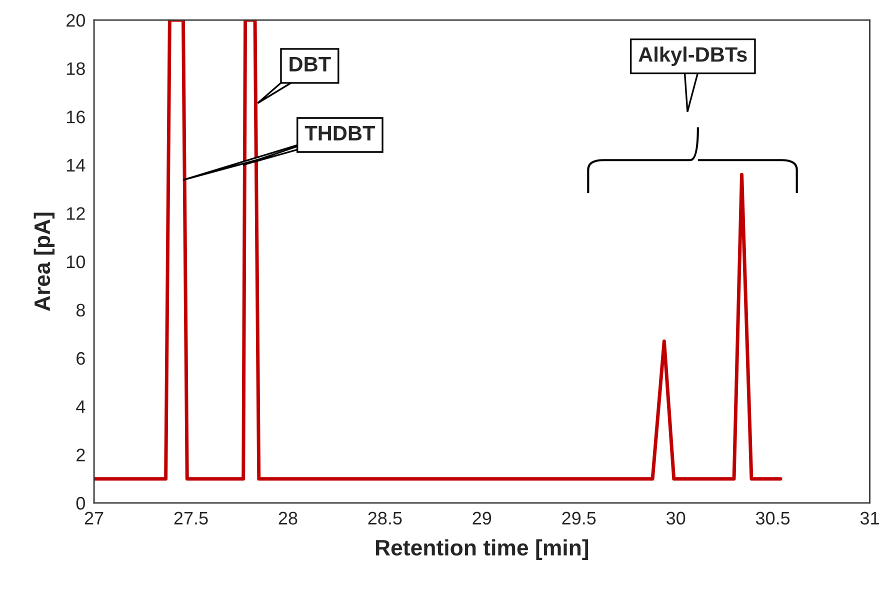 This screenshot has width=883, height=590. I want to click on x-tick-label: 29.5, so click(579, 518).